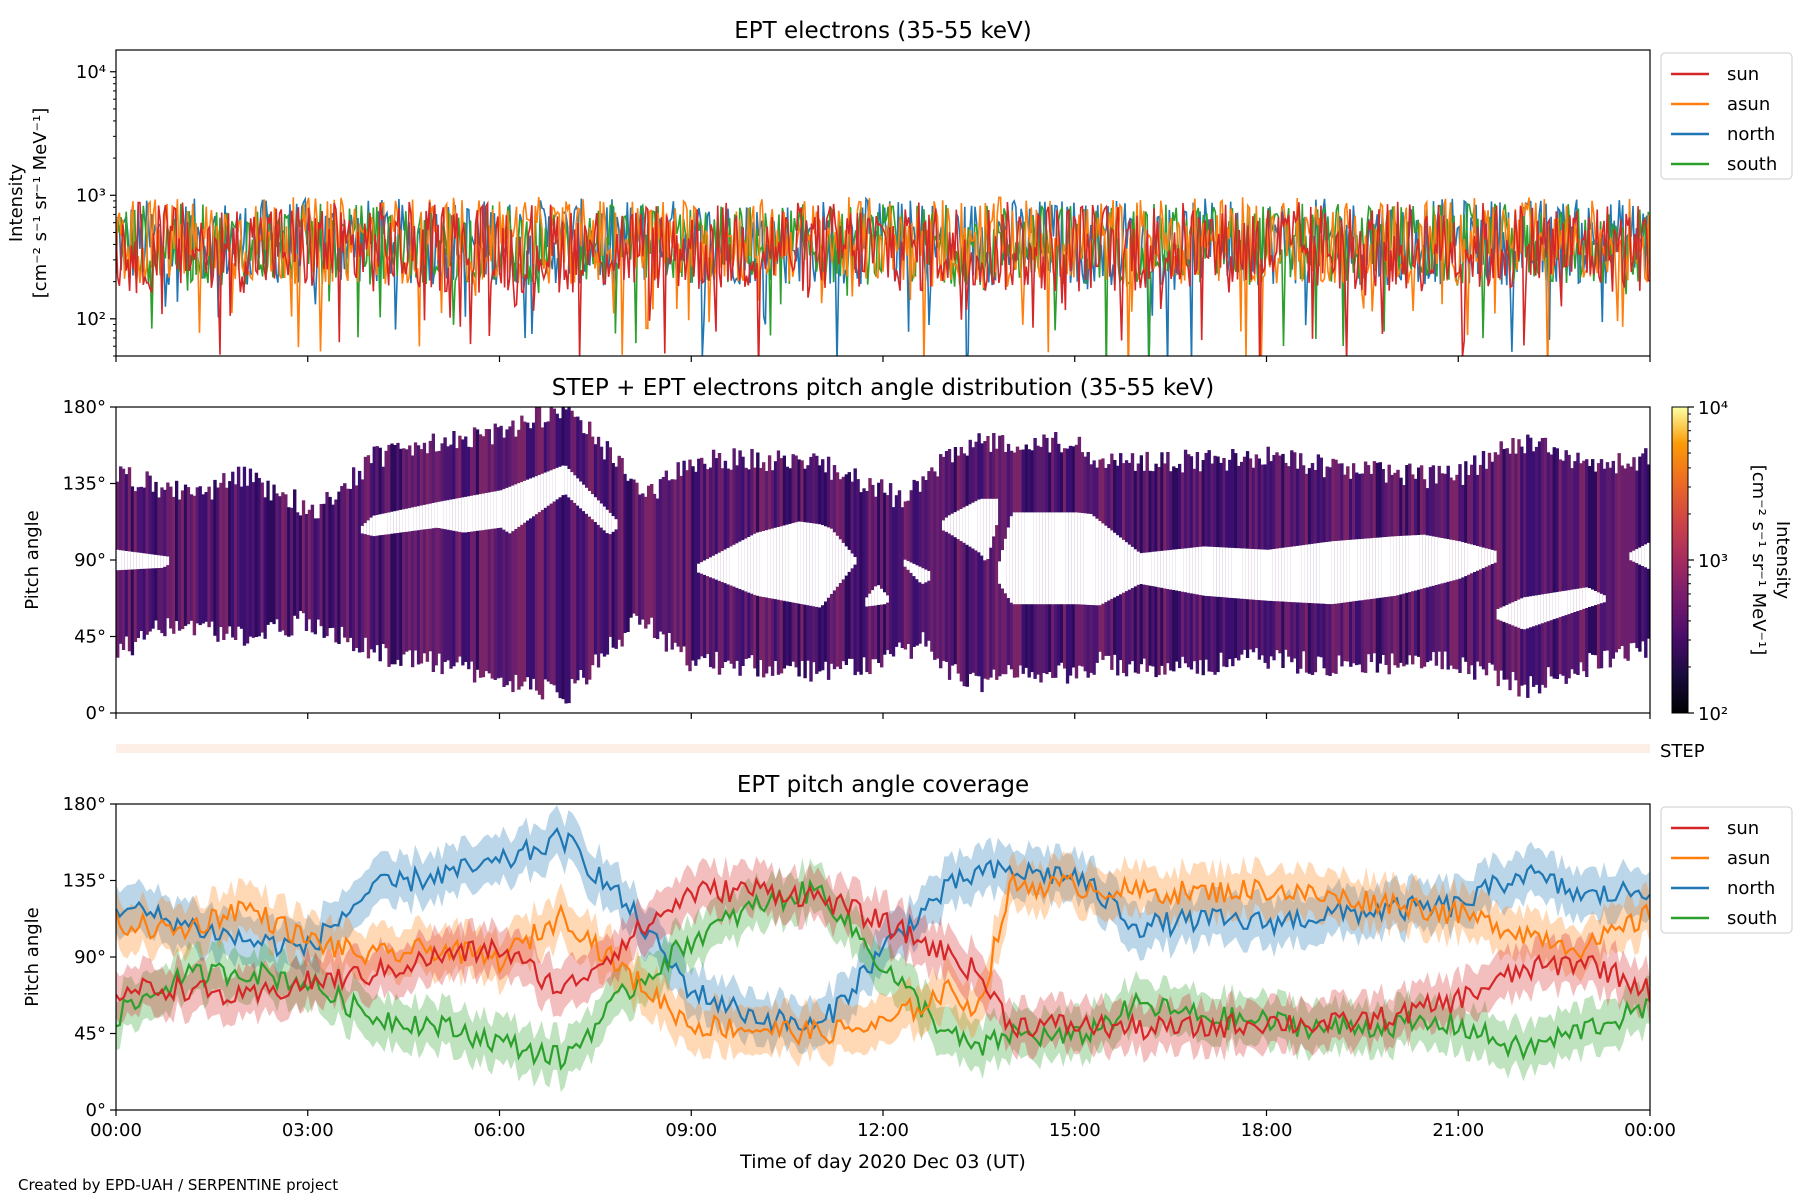  What do you see at coordinates (91, 319) in the screenshot?
I see `y-tick-label: 10²` at bounding box center [91, 319].